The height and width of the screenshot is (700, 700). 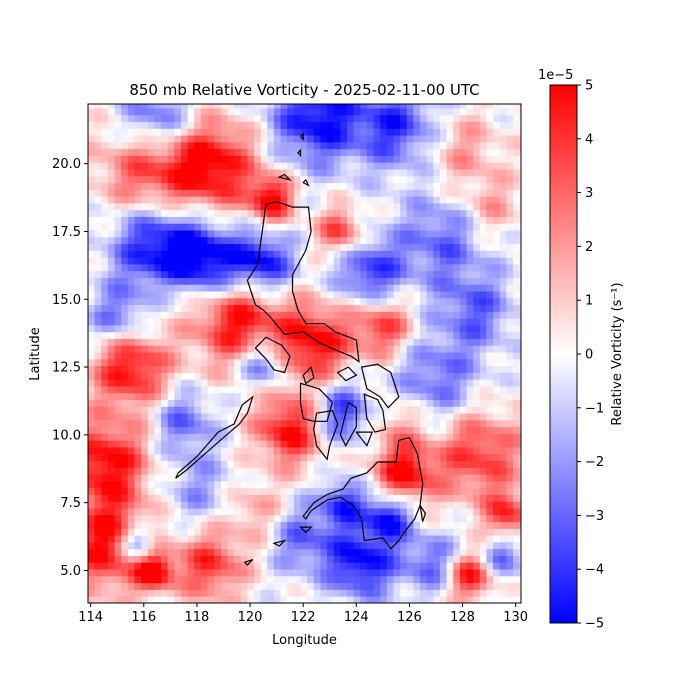 I want to click on colorbar-gradient, so click(x=563, y=354).